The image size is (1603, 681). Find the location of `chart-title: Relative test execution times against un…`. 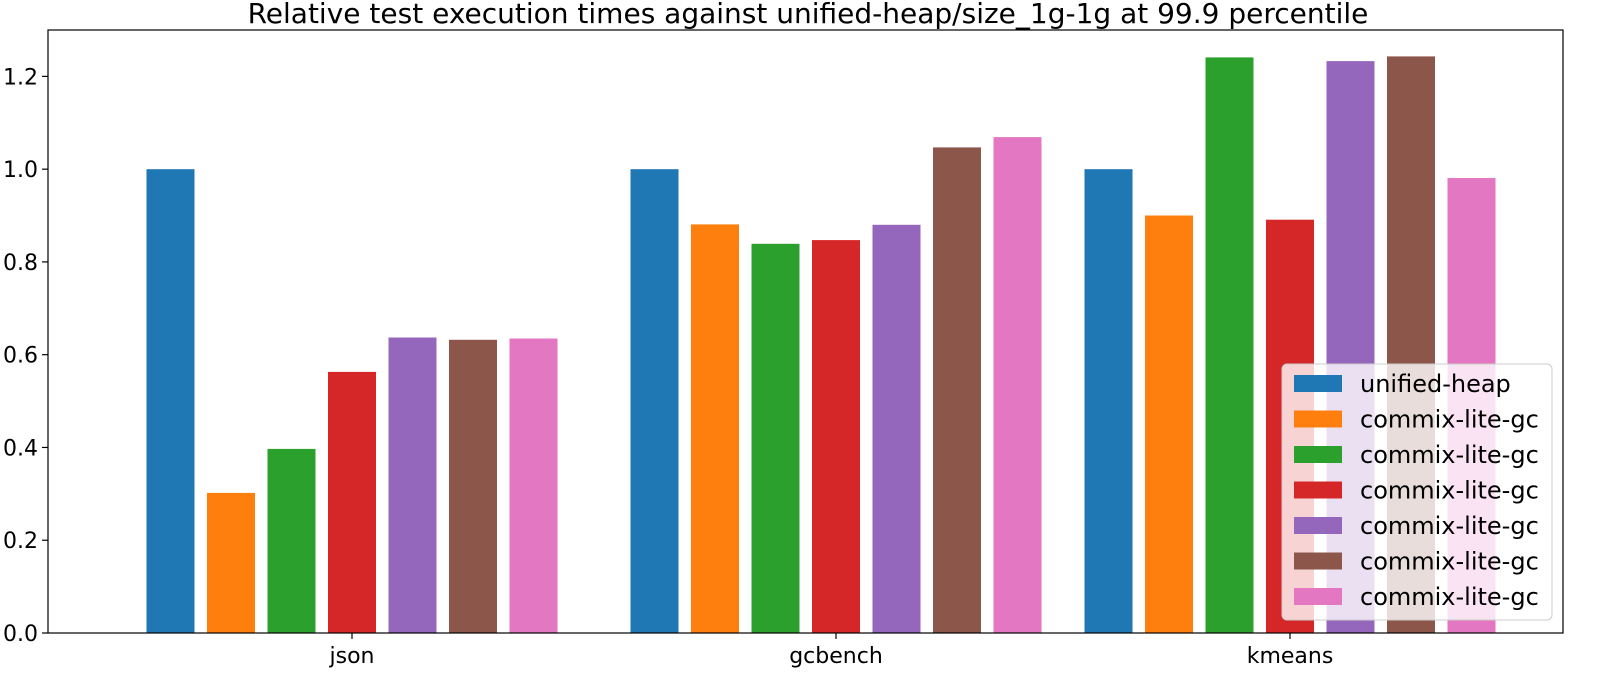

chart-title: Relative test execution times against un… is located at coordinates (808, 15).